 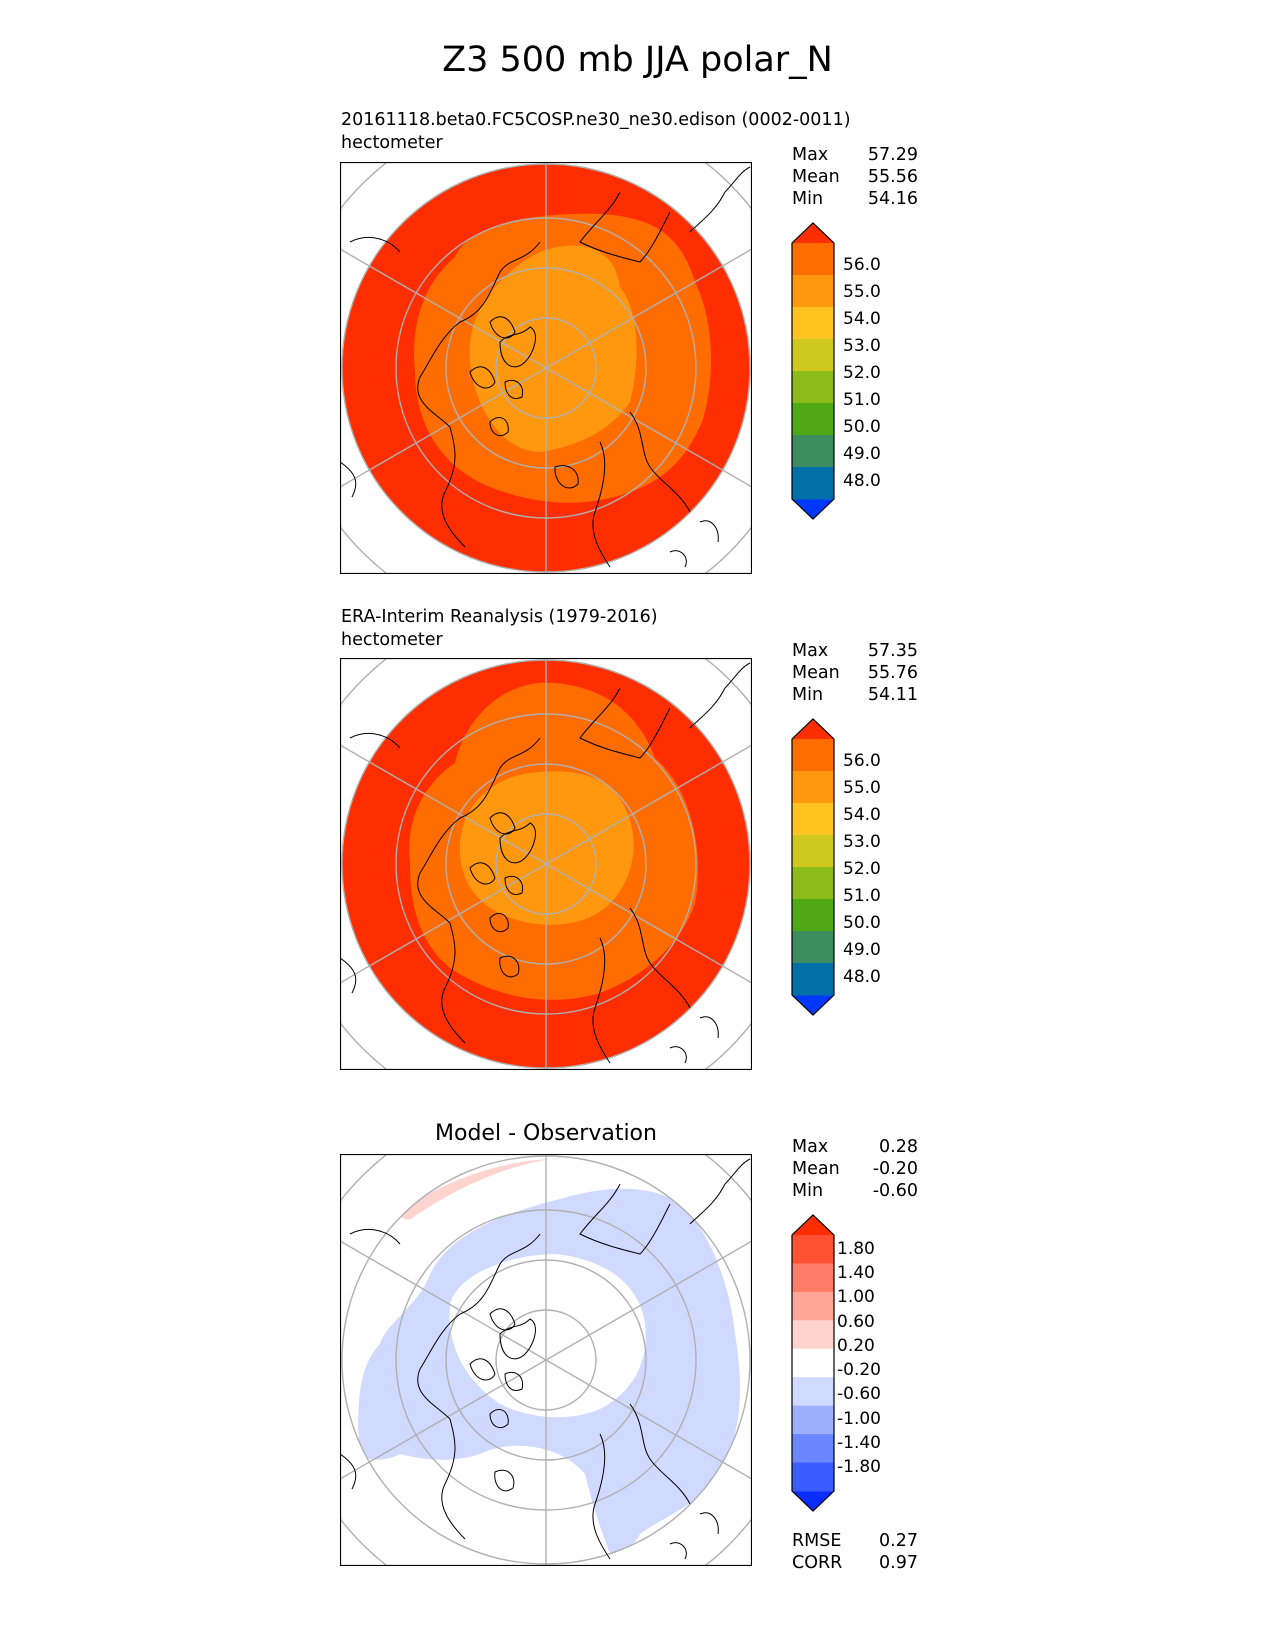 What do you see at coordinates (856, 1322) in the screenshot?
I see `colorbar-label: 0.60` at bounding box center [856, 1322].